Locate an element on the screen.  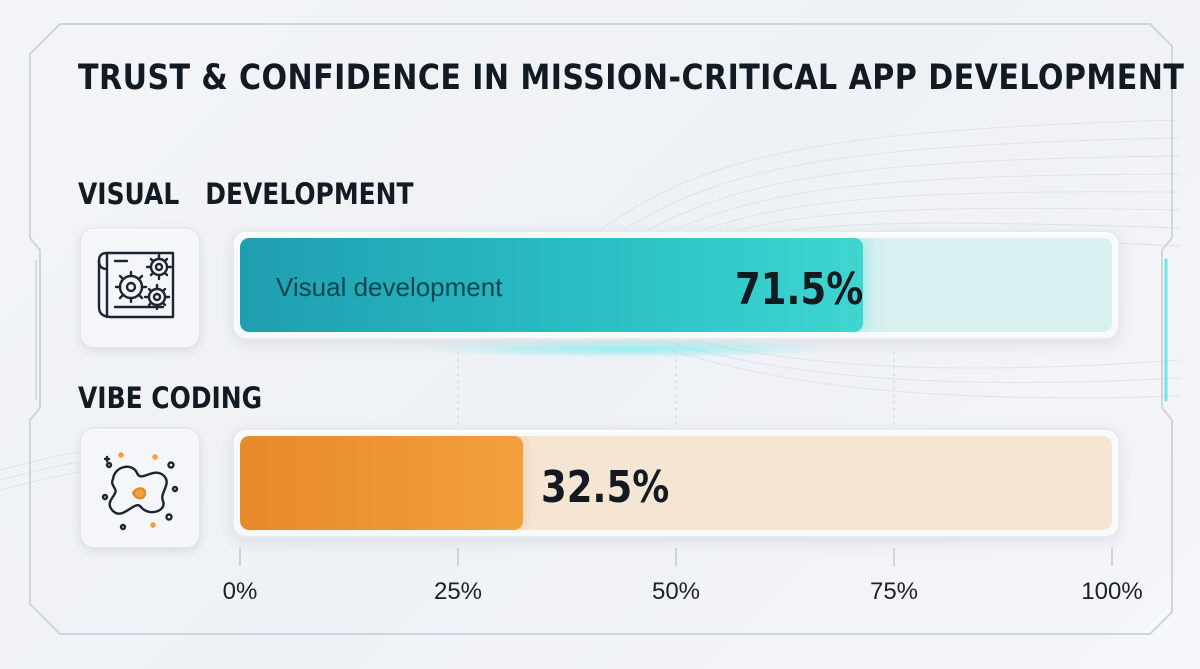
x-tick-label: 100% is located at coordinates (1112, 591).